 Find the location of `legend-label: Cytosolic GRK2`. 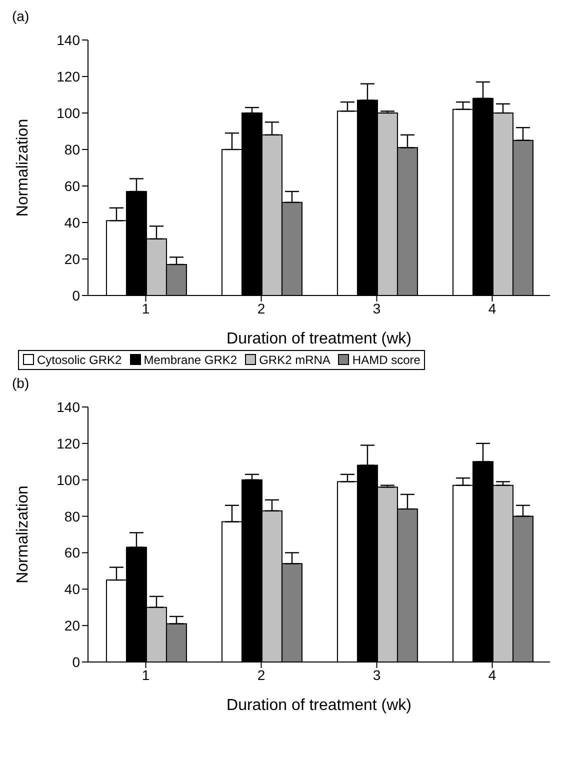

legend-label: Cytosolic GRK2 is located at coordinates (79, 359).